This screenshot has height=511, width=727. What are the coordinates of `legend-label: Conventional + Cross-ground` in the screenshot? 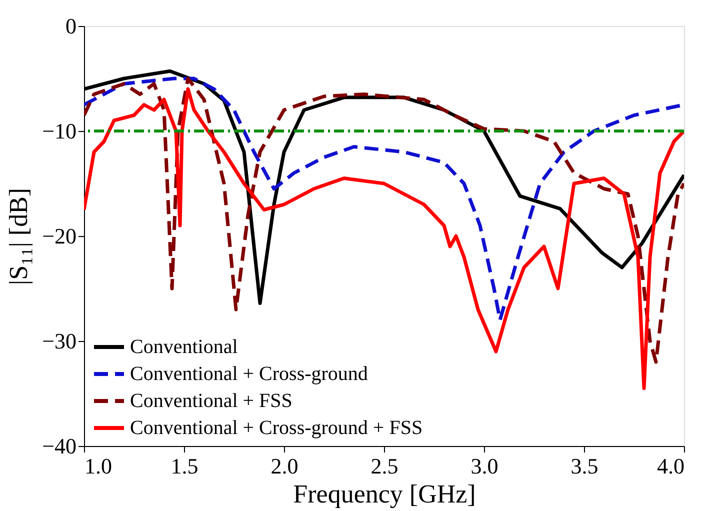 It's located at (249, 374).